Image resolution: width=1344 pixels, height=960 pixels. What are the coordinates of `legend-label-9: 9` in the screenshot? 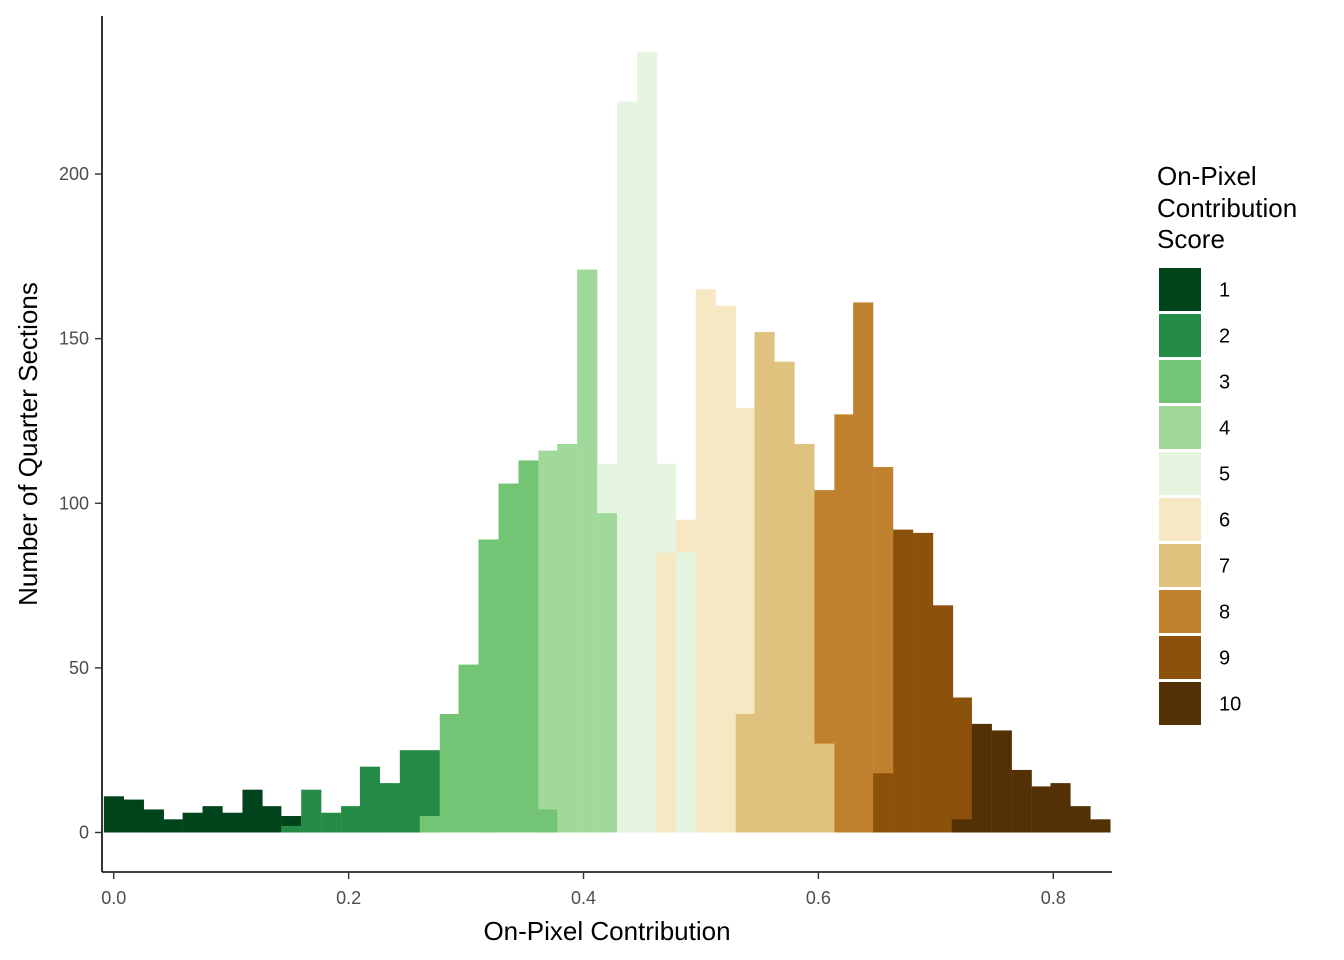 It's located at (1224, 659).